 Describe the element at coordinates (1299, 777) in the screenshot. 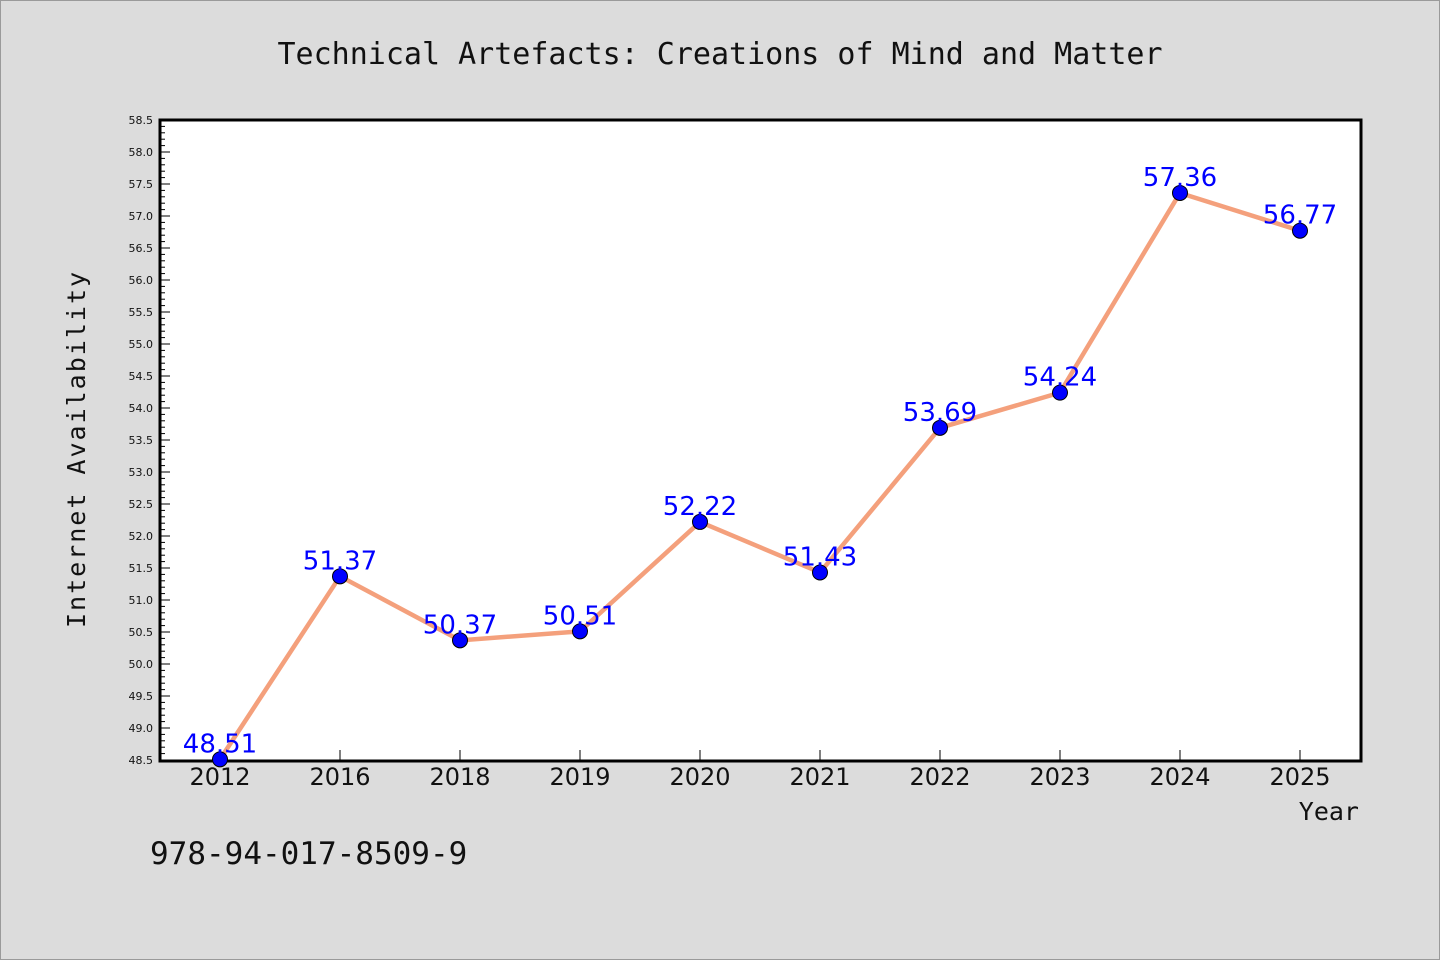

I see `x-tick-label: 2025` at that location.